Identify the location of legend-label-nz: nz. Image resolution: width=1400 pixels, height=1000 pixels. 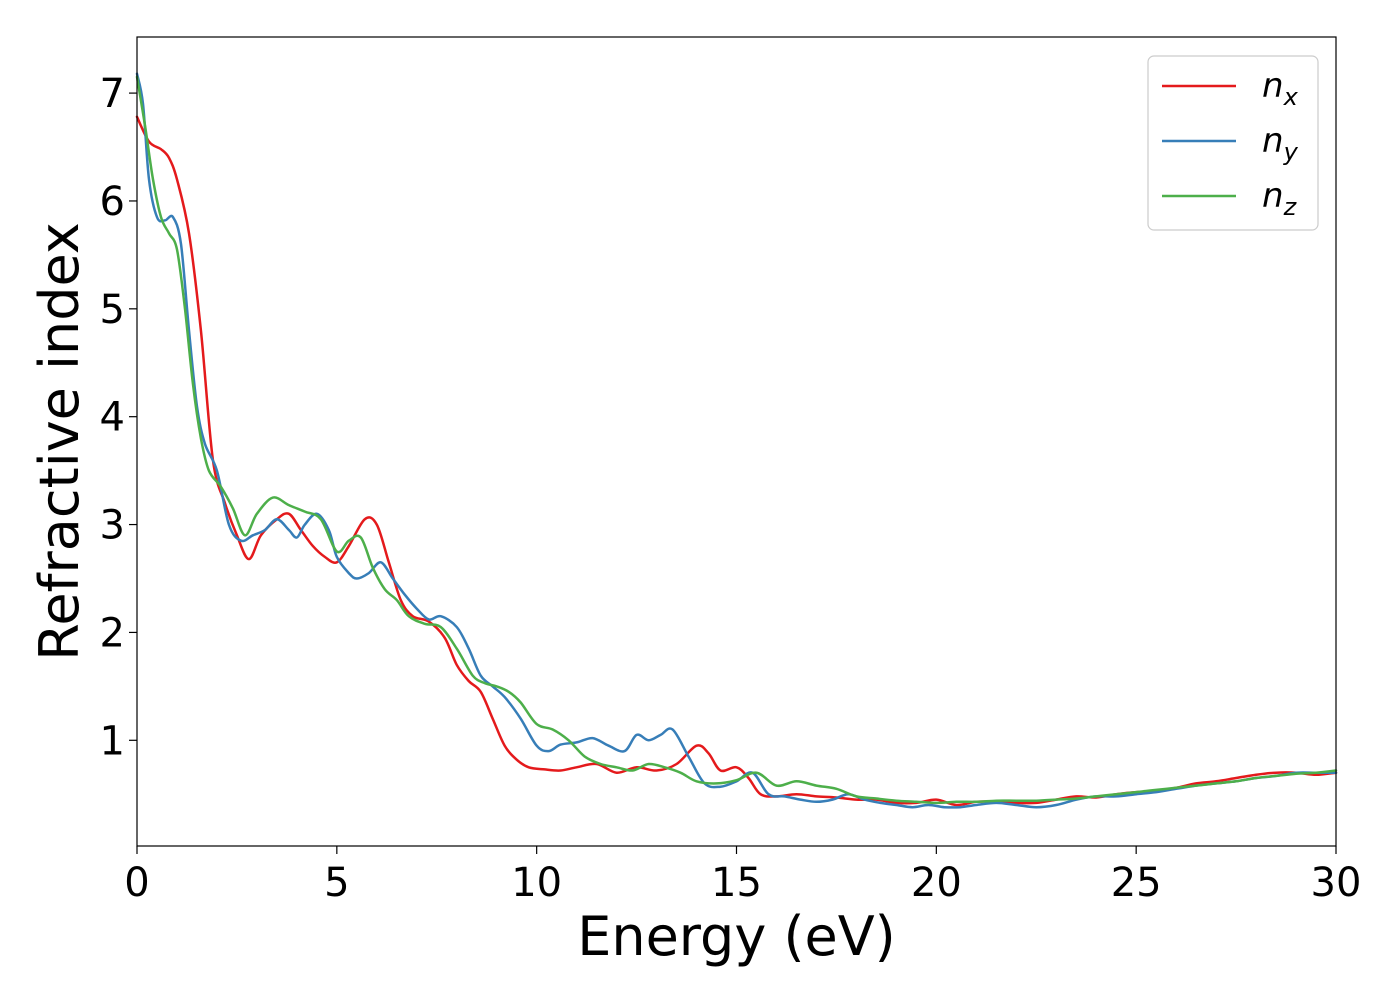
(1280, 198).